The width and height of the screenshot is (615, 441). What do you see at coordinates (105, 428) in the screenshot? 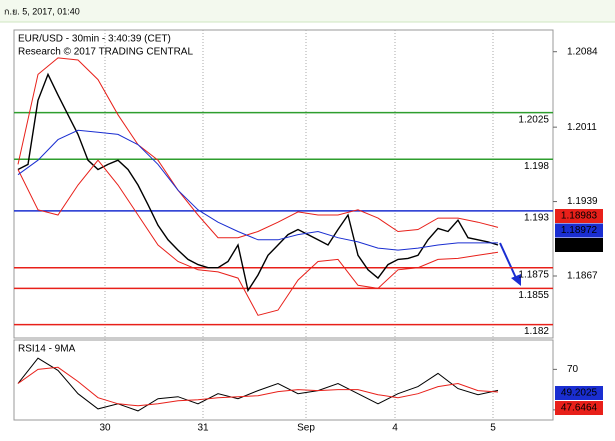
I see `x-tick-label: 30` at bounding box center [105, 428].